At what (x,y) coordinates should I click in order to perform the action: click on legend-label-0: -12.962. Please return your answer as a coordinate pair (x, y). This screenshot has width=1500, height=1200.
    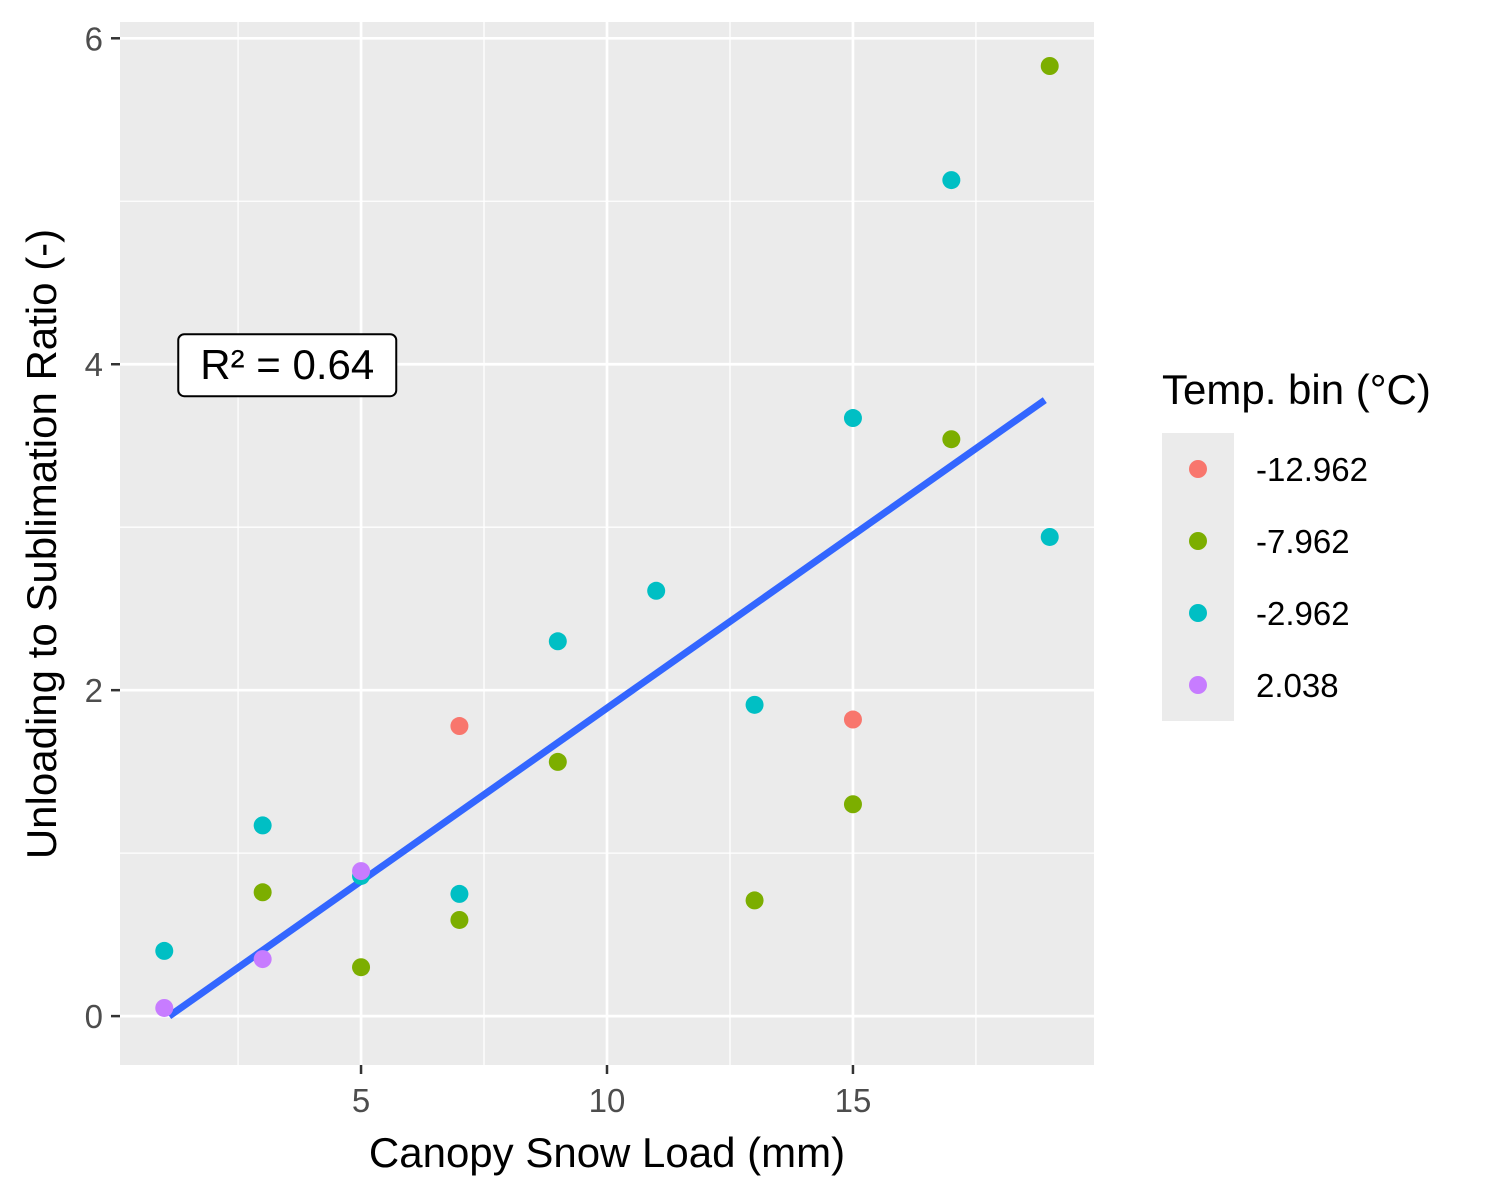
    Looking at the image, I should click on (1312, 469).